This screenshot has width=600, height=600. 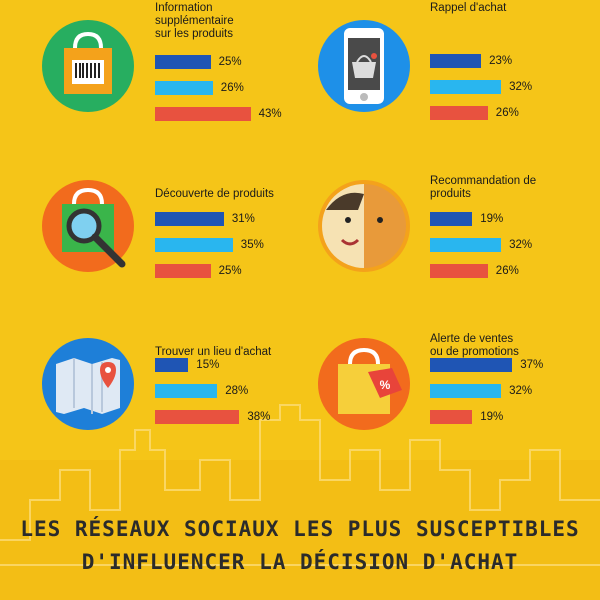 What do you see at coordinates (300, 562) in the screenshot?
I see `chart-title-line-2: D'INFLUENCER LA DÉCISION D'ACHAT` at bounding box center [300, 562].